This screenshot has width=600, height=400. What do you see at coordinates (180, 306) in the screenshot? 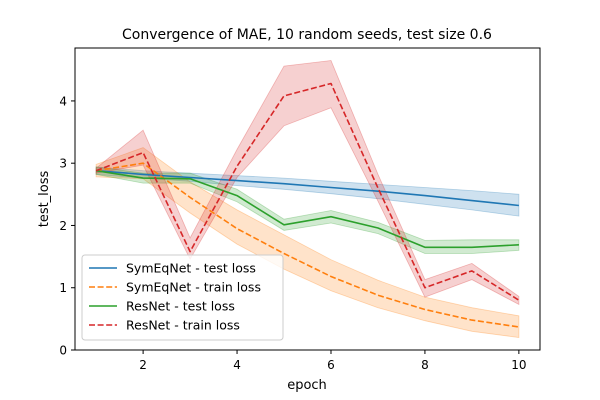
I see `legend-label: ResNet - test loss` at bounding box center [180, 306].